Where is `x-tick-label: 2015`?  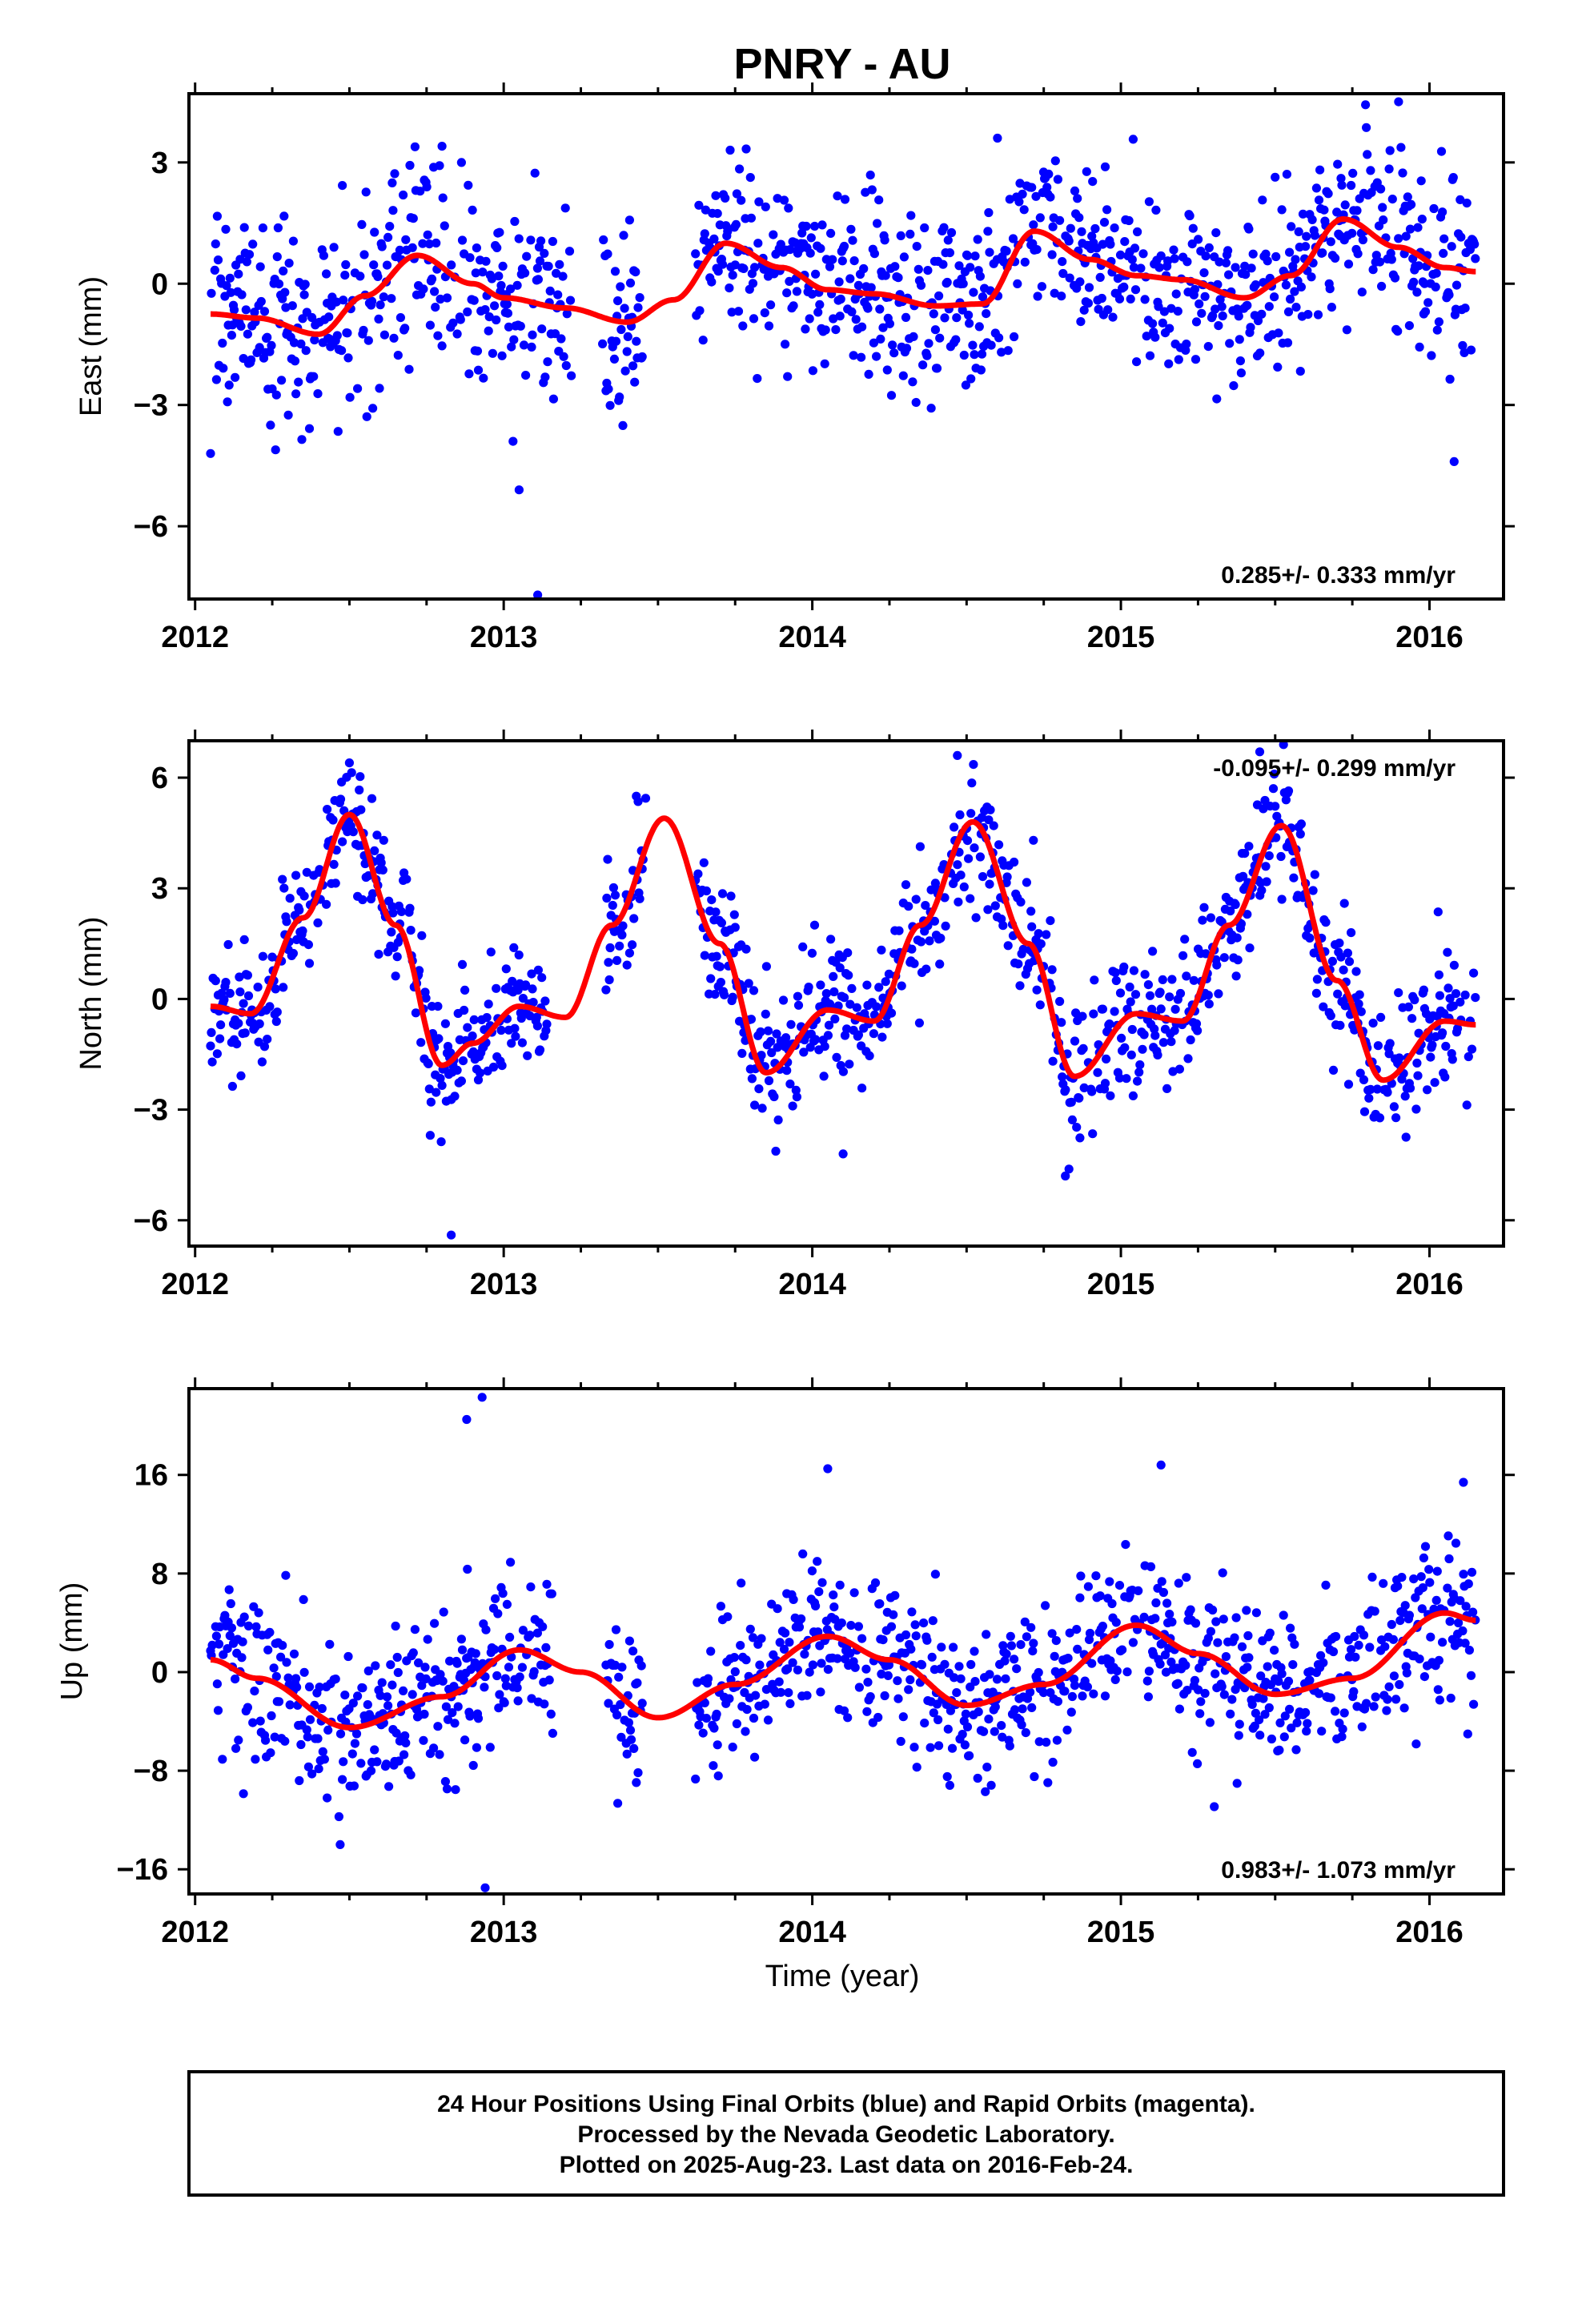 x-tick-label: 2015 is located at coordinates (1121, 1284).